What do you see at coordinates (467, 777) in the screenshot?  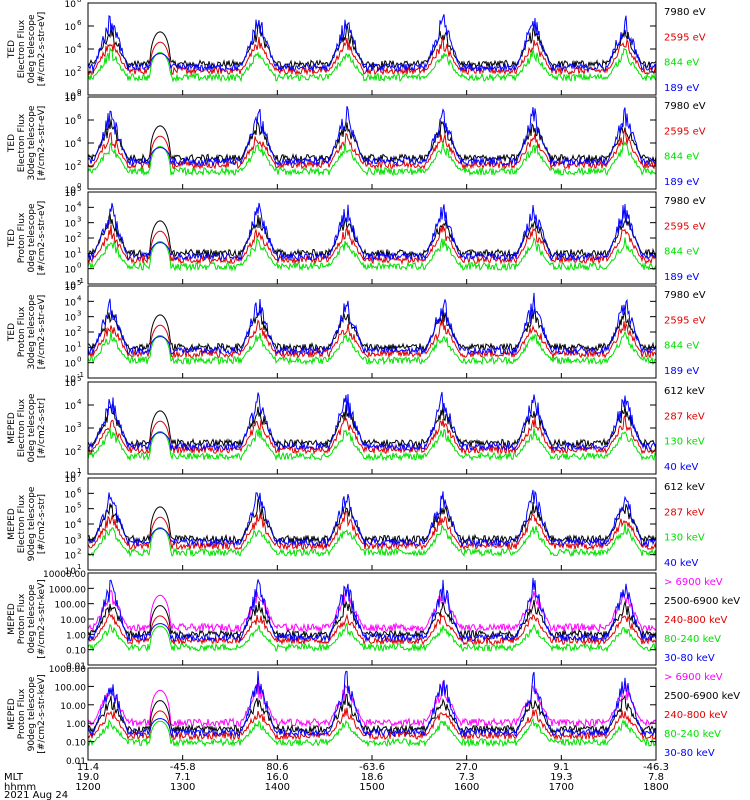 I see `x-tick-label: 7.3` at bounding box center [467, 777].